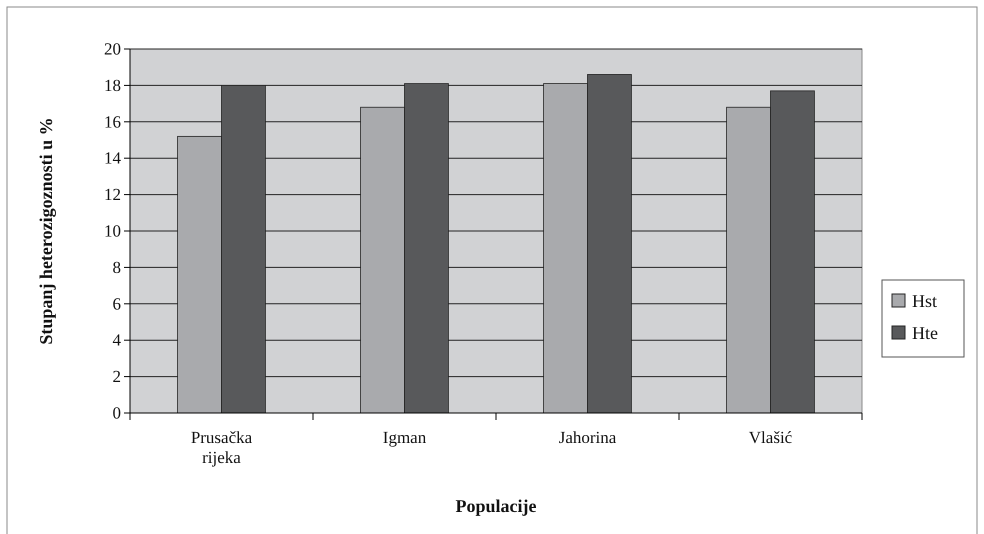  I want to click on y-tick-label: 6, so click(116, 304).